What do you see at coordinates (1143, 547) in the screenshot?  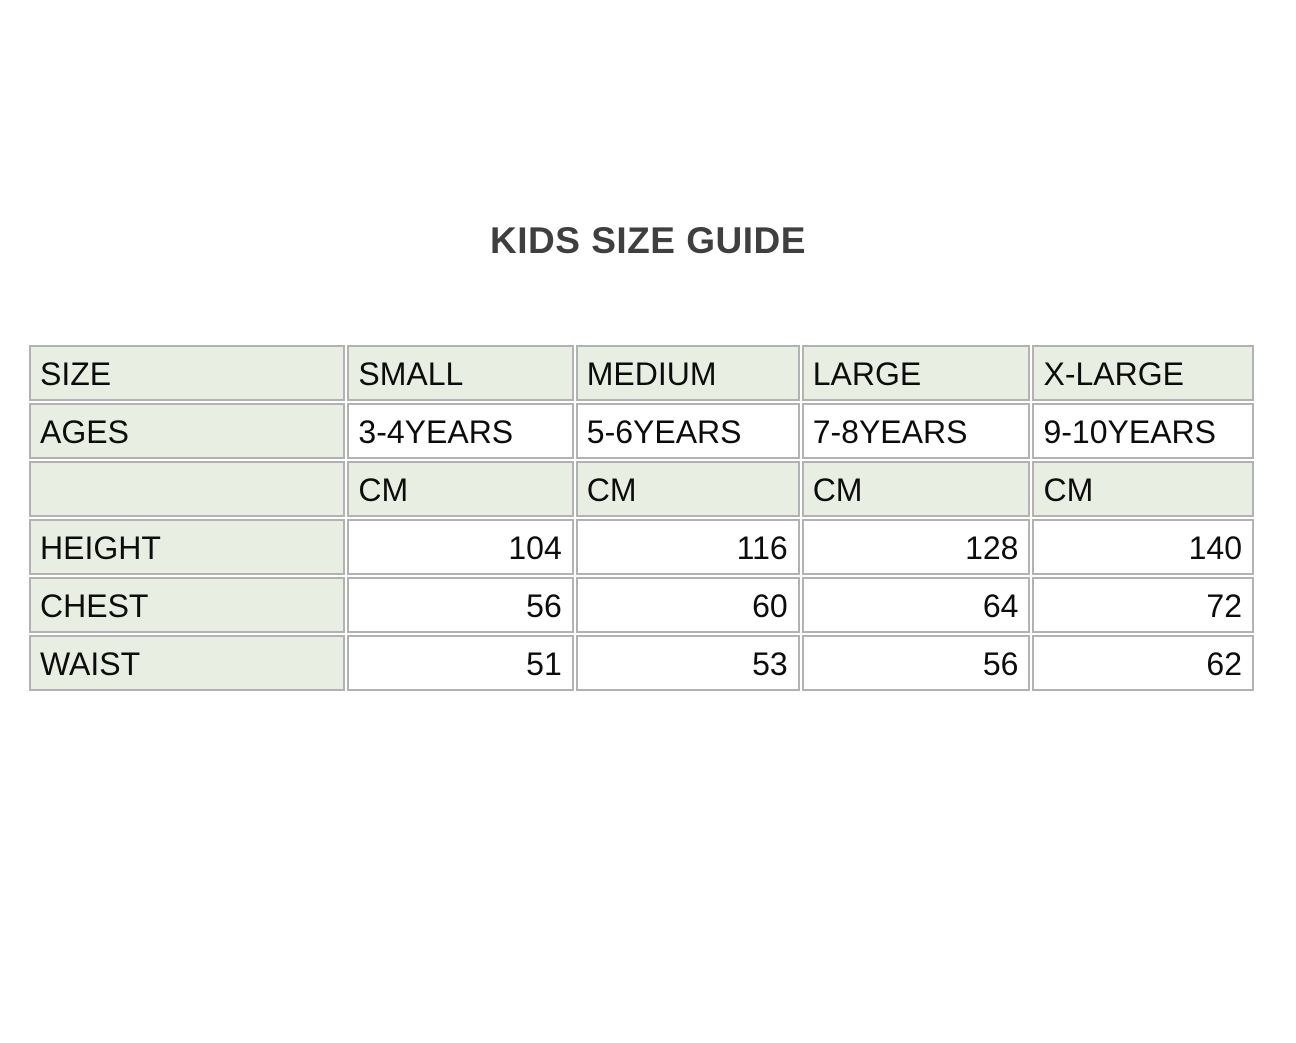 I see `height-xlarge-value: 140` at bounding box center [1143, 547].